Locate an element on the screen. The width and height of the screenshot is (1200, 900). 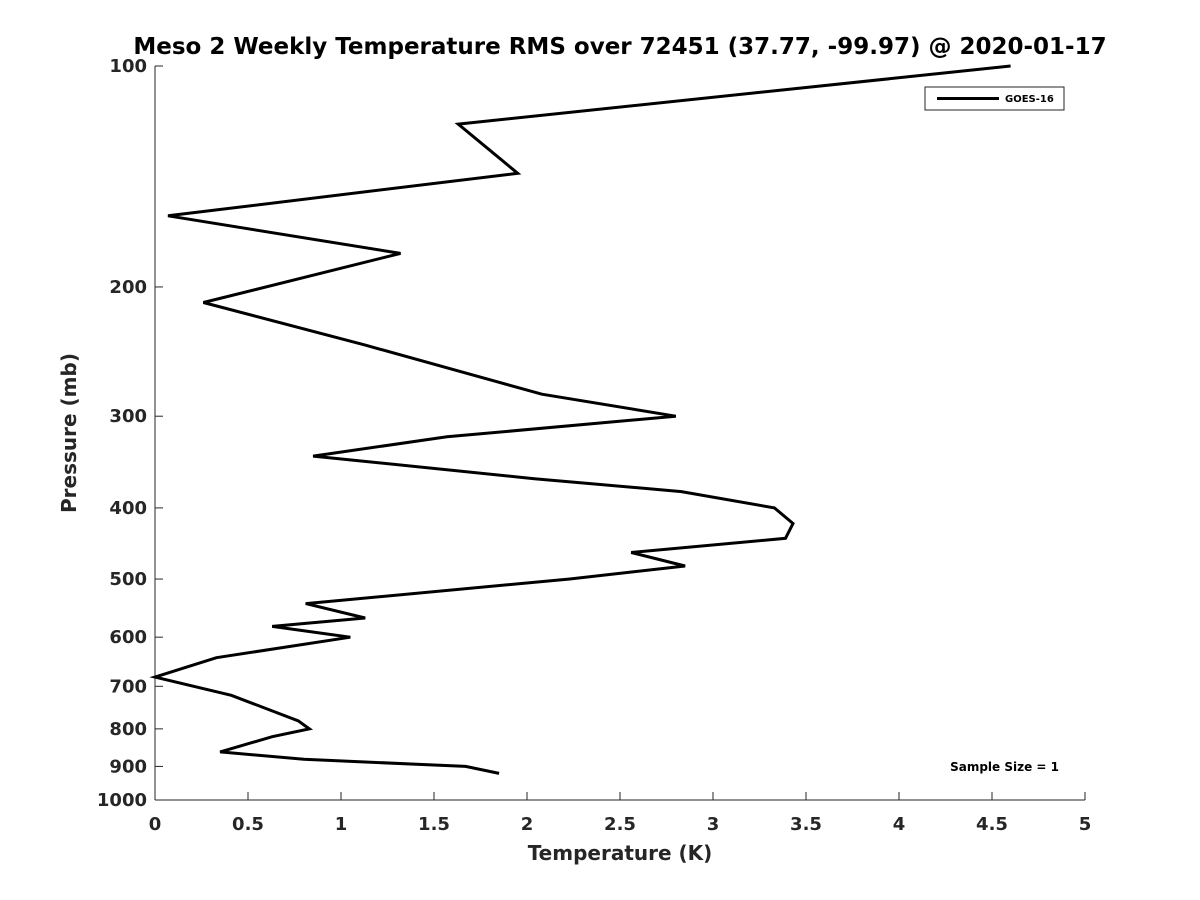
y-tick-label: 300 is located at coordinates (128, 416).